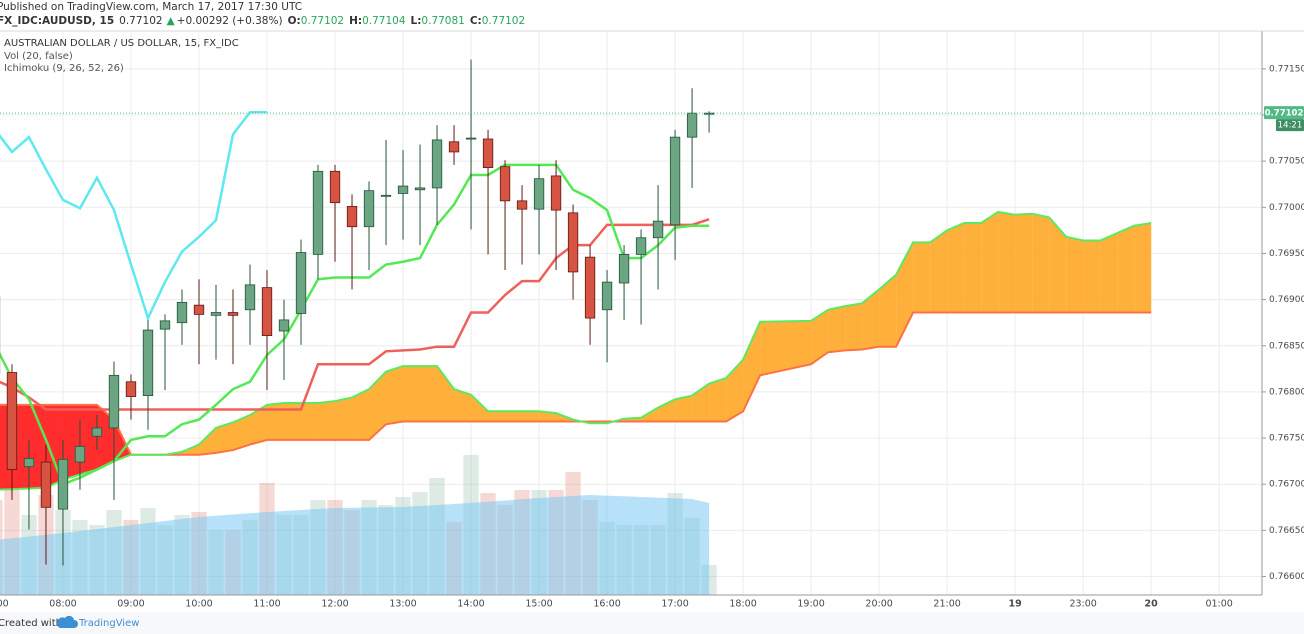 This screenshot has width=1304, height=634. I want to click on indicator-line, so click(134, 216).